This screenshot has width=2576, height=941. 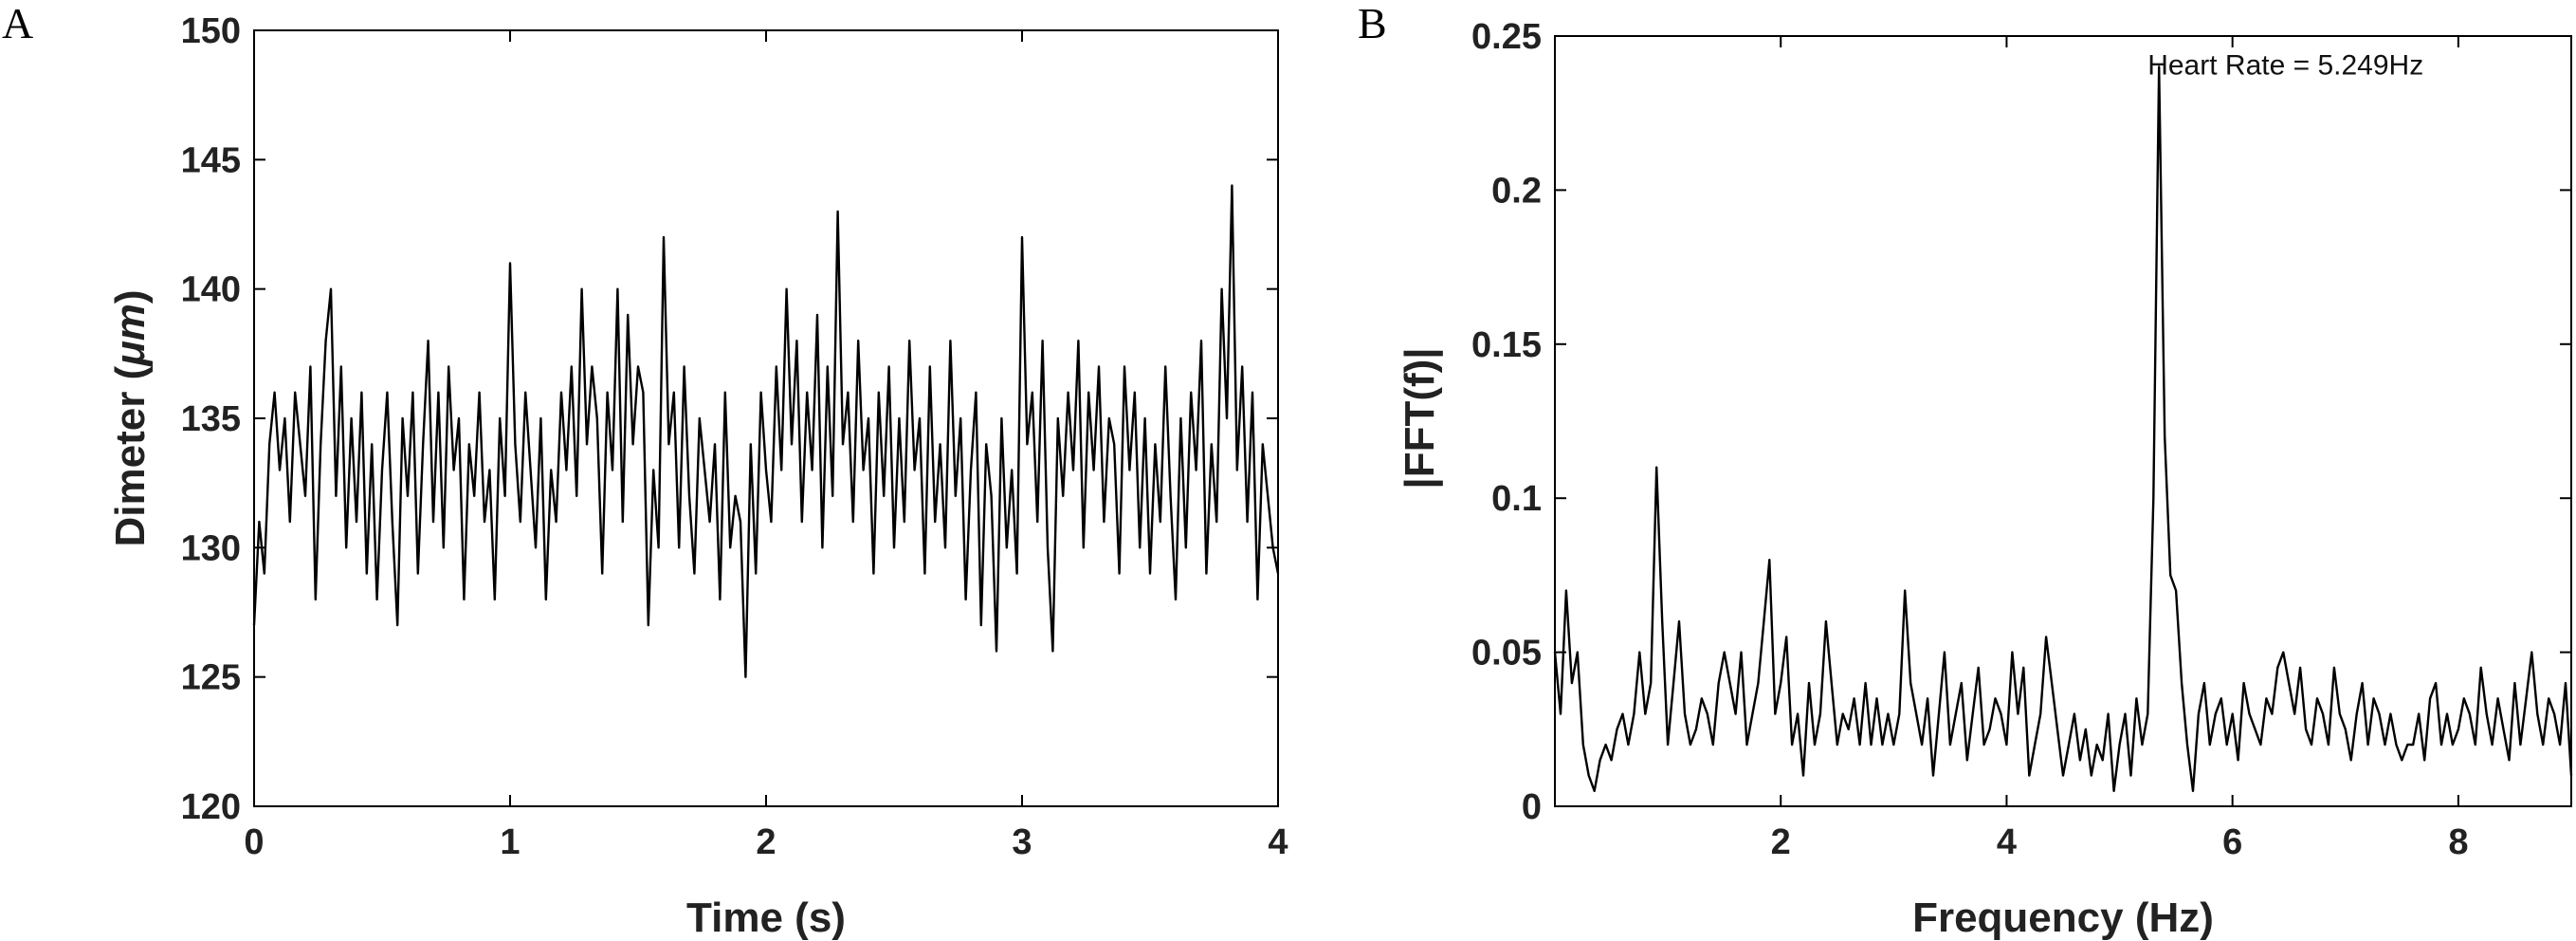 What do you see at coordinates (2063, 918) in the screenshot?
I see `x-axis-label-b: Frequency (Hz)` at bounding box center [2063, 918].